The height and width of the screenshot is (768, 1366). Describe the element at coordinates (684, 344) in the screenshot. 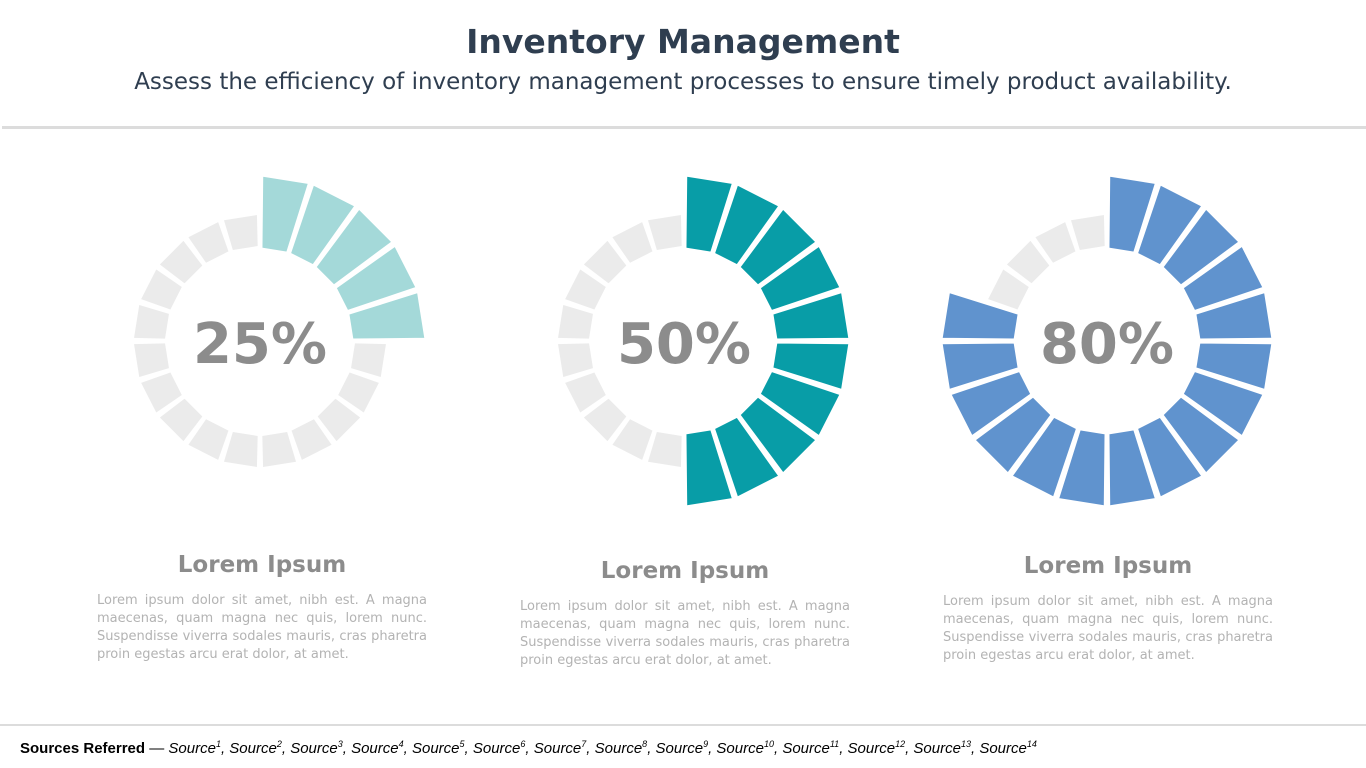

I see `gauge-percent-label: 50%` at that location.